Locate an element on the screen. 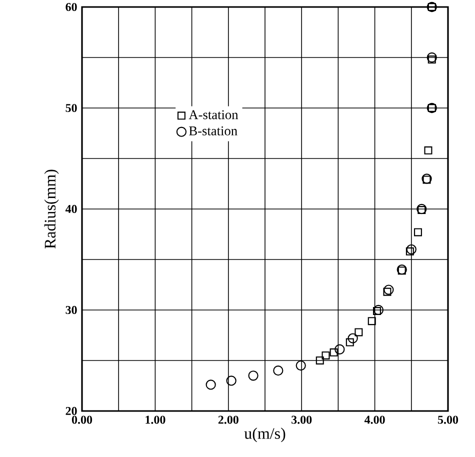  y-tick-label: 40 is located at coordinates (71, 209).